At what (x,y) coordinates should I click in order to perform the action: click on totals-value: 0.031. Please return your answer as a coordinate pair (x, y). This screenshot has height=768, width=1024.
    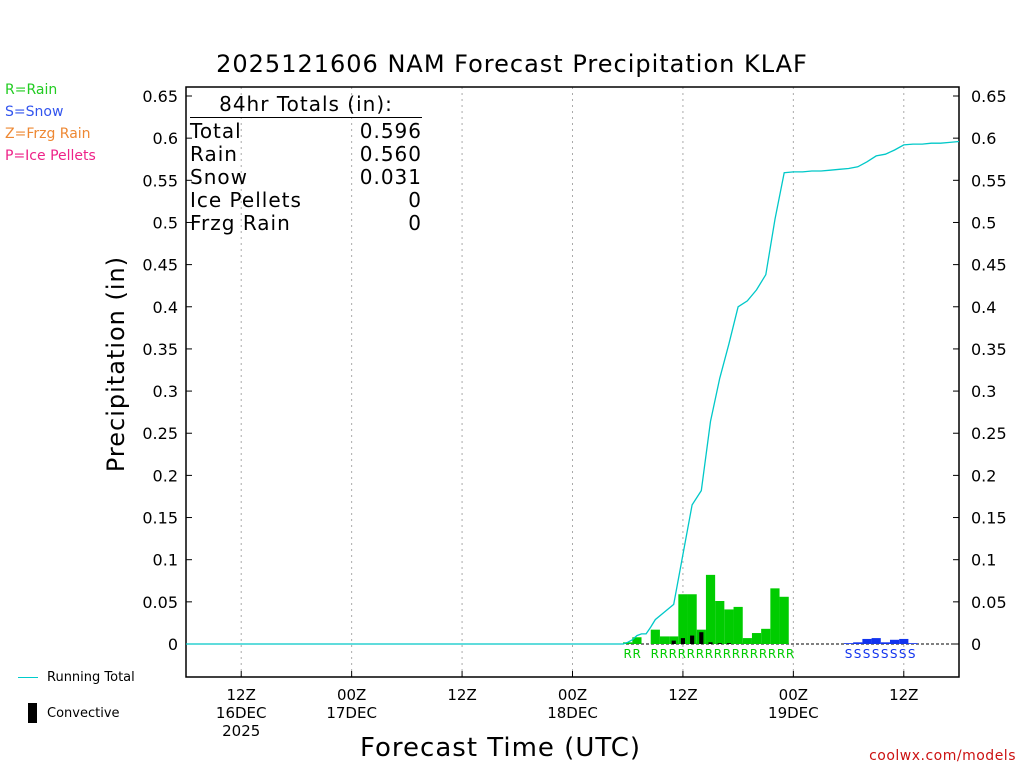
    Looking at the image, I should click on (390, 177).